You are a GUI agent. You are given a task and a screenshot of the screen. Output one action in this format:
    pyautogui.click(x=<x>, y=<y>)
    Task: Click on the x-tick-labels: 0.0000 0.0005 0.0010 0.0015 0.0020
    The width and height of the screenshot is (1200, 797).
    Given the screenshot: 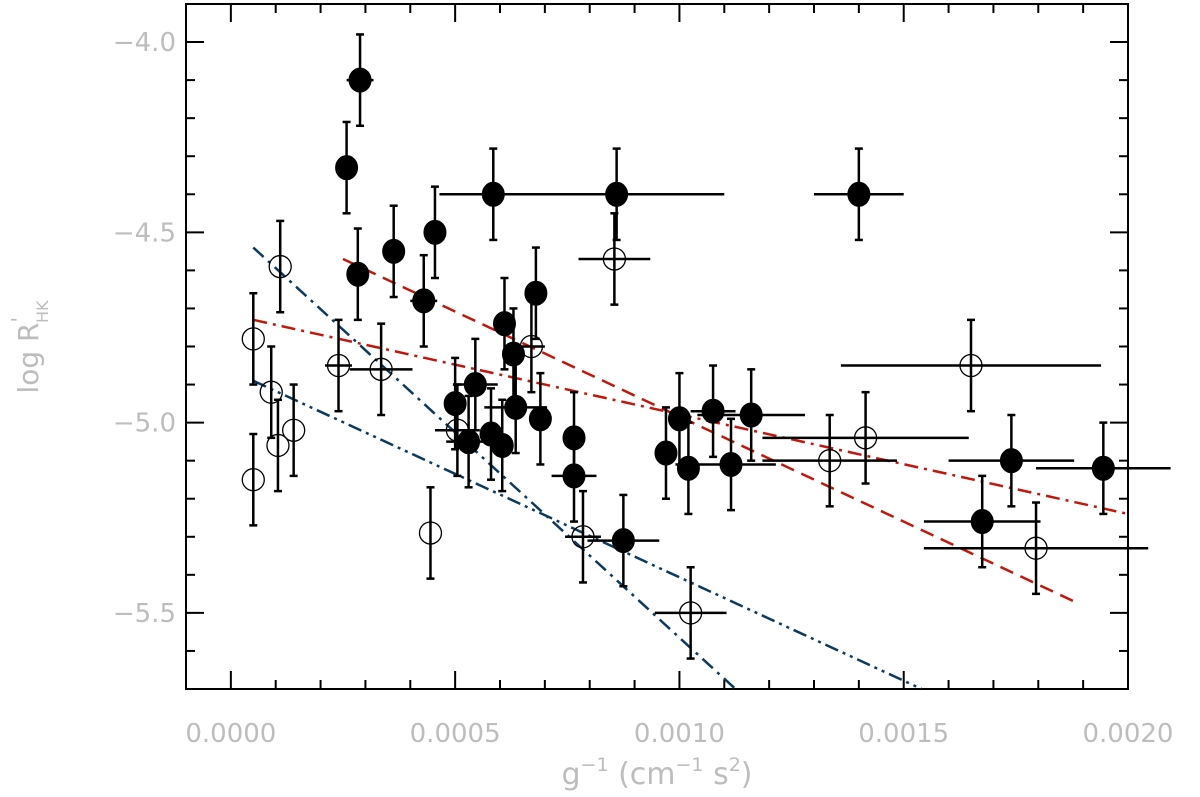 What is the action you would take?
    pyautogui.click(x=679, y=734)
    